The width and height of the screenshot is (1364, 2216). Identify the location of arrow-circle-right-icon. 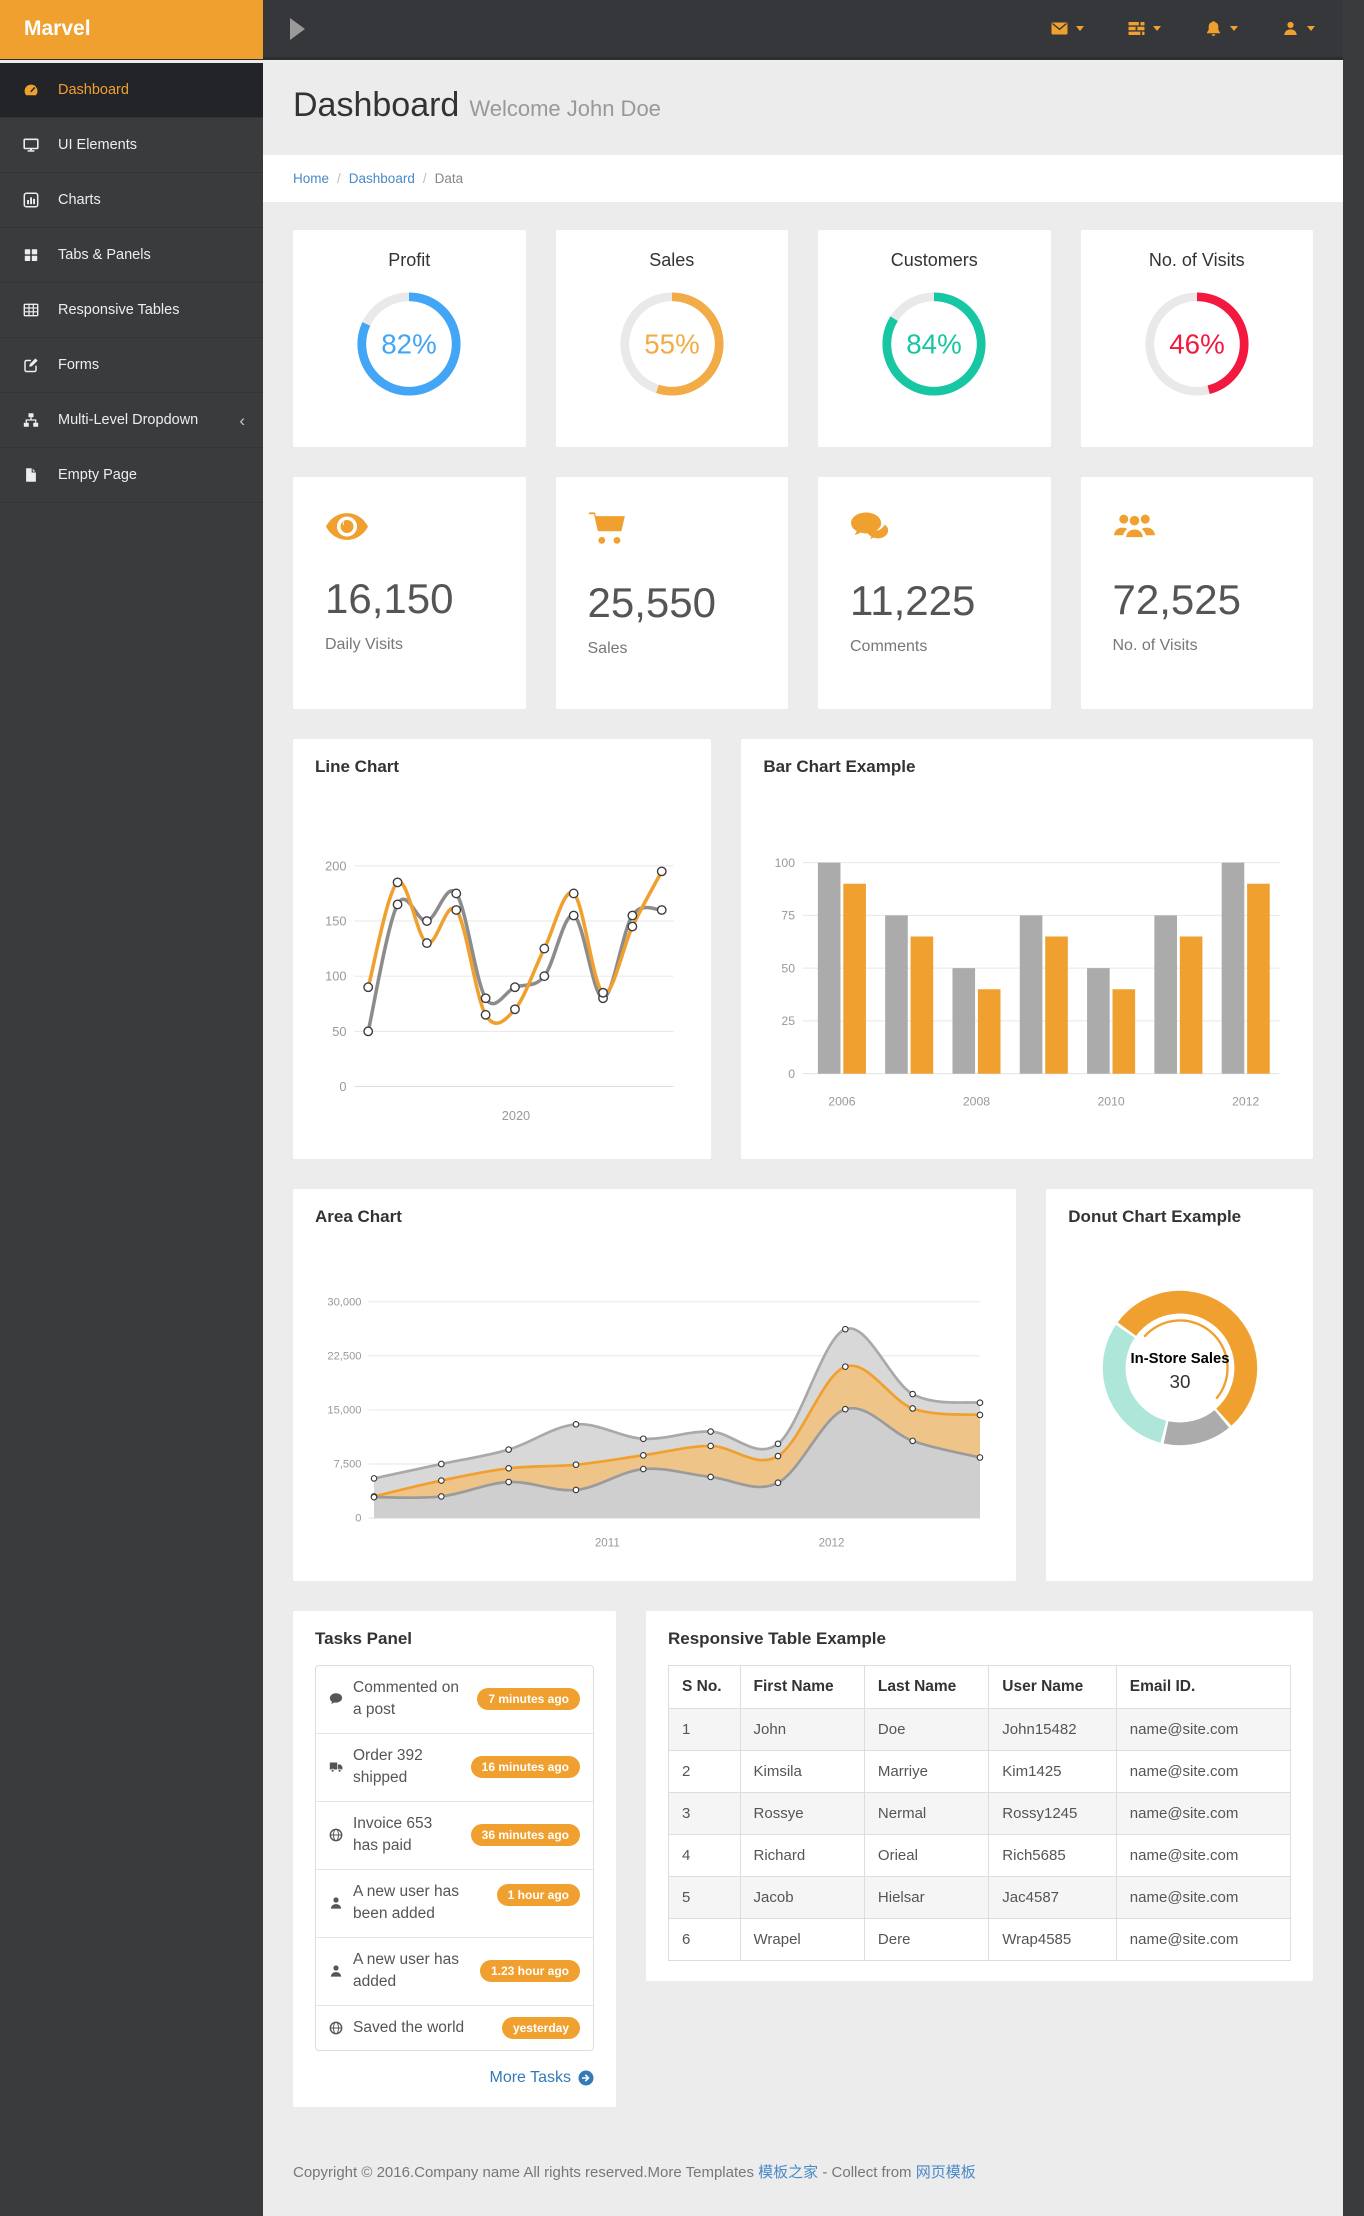
(586, 2078).